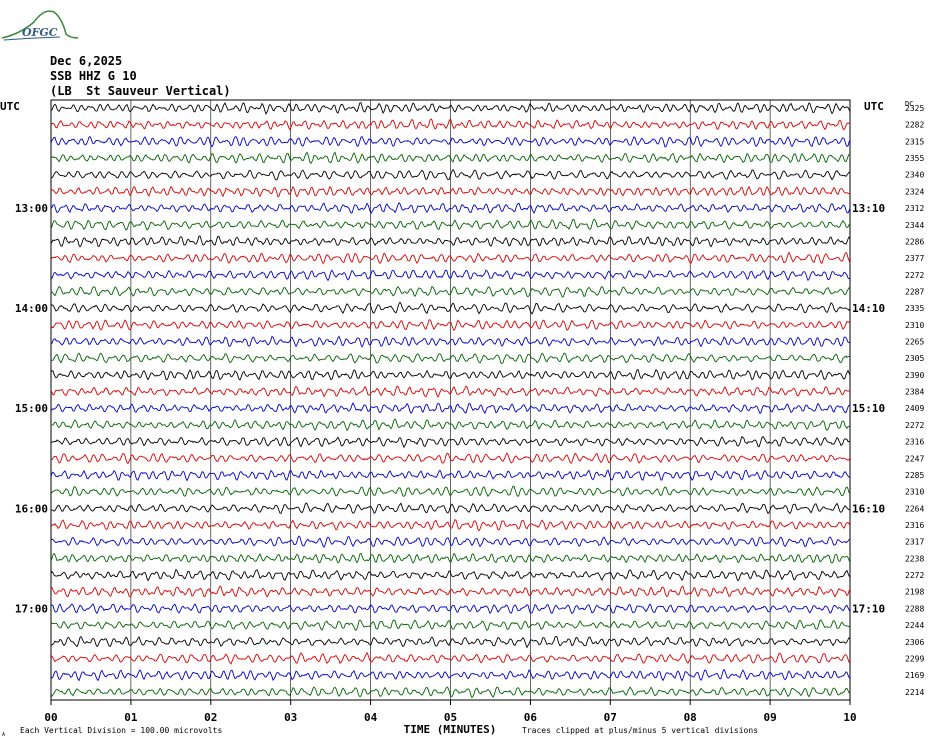 Image resolution: width=930 pixels, height=744 pixels. What do you see at coordinates (914, 692) in the screenshot?
I see `dc-offset-35: 2214` at bounding box center [914, 692].